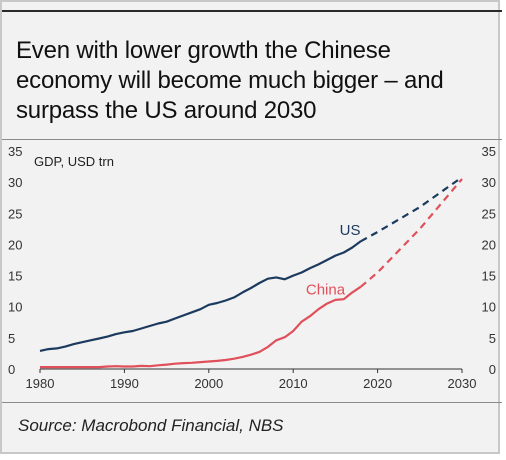 The image size is (506, 460). What do you see at coordinates (489, 260) in the screenshot?
I see `right-y-ticks: 0 5 10 15 20 25 30 35` at bounding box center [489, 260].